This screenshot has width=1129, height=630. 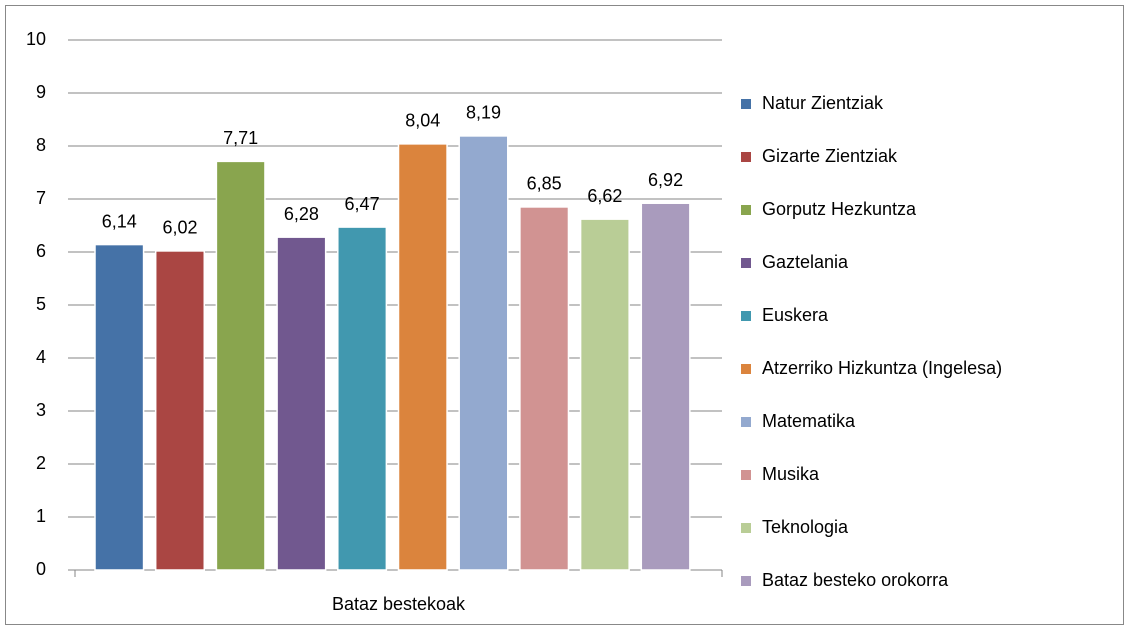 I want to click on legend-label: Gorputz Hezkuntza, so click(x=839, y=209).